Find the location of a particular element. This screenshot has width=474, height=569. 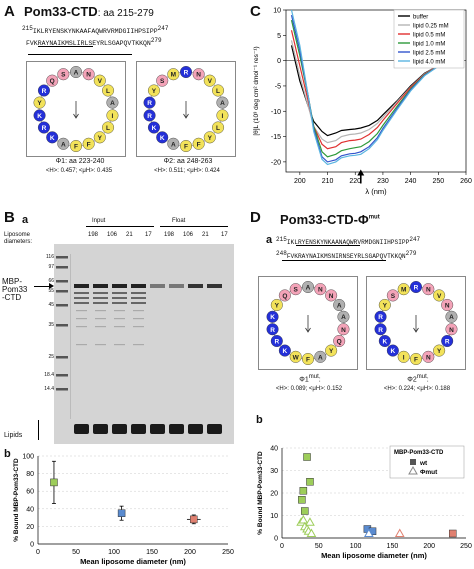

panel-d-title: Pom33-CTD-Φmut is located at coordinates (330, 219).